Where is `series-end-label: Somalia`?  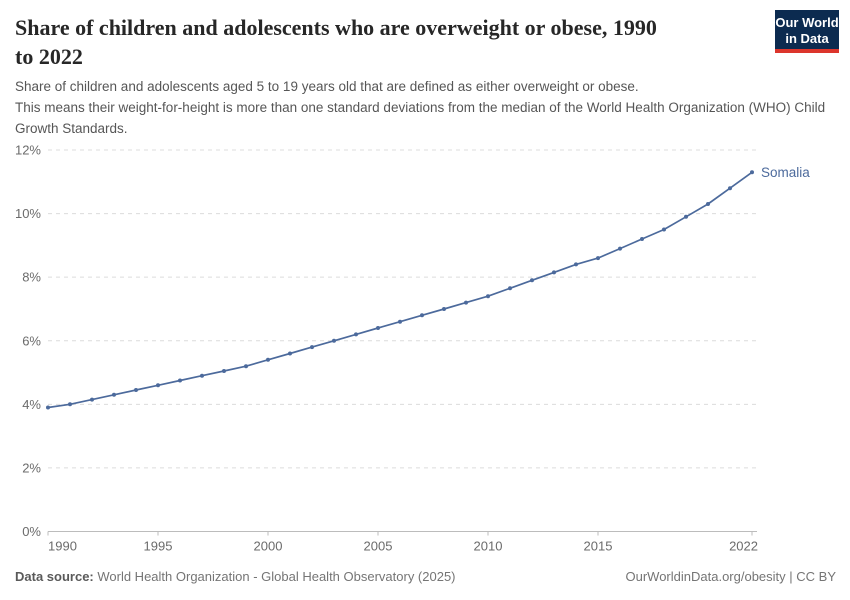 series-end-label: Somalia is located at coordinates (785, 172).